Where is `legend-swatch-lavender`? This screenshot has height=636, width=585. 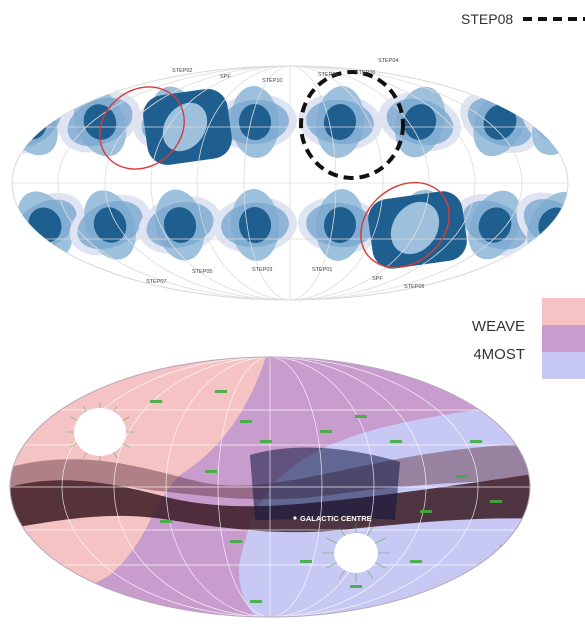
legend-swatch-lavender is located at coordinates (563, 365).